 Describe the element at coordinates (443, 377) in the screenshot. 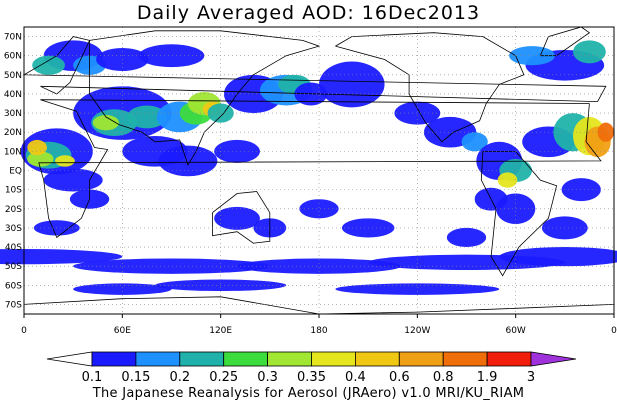

I see `colorbar-label: 0.8` at that location.